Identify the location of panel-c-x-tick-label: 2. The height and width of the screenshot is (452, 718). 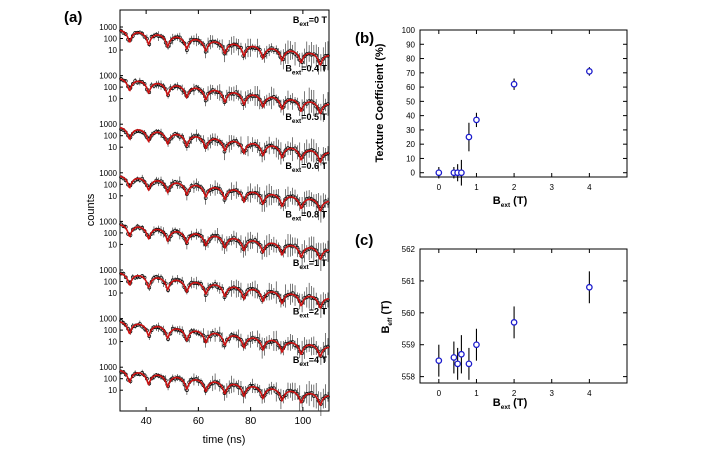
(514, 393).